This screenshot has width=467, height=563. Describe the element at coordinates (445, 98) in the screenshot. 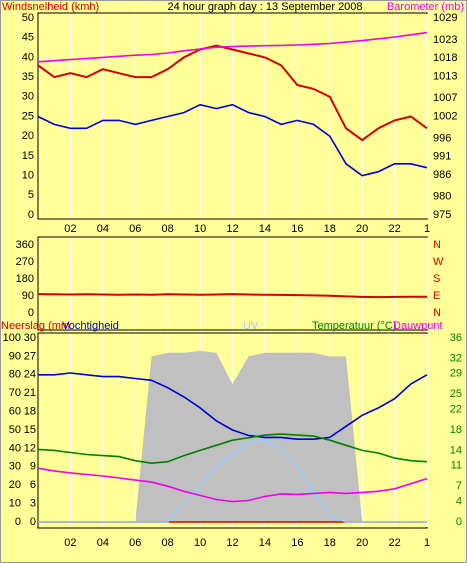

I see `y-tick-label: 1007` at that location.